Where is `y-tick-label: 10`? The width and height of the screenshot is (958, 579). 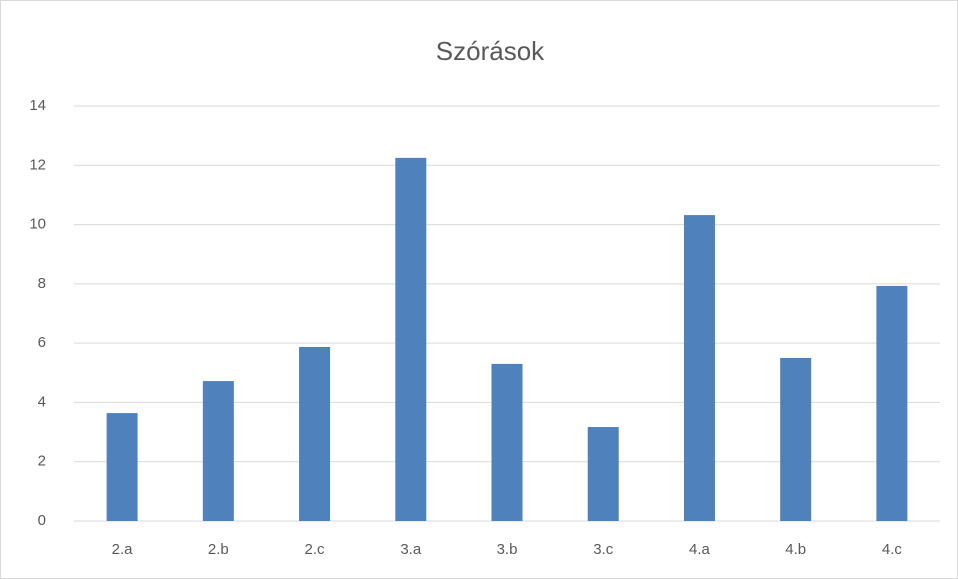 y-tick-label: 10 is located at coordinates (37, 224).